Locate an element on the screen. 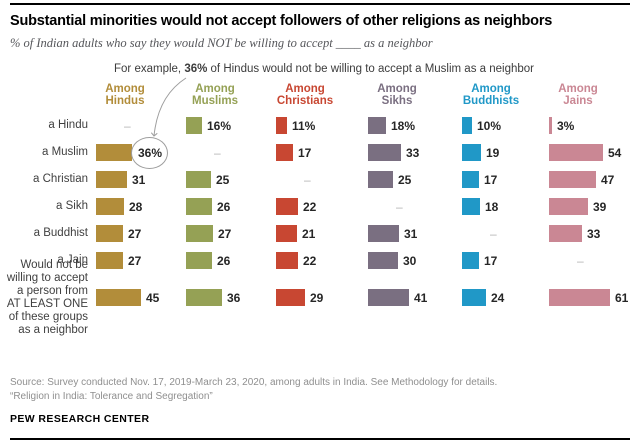 This screenshot has height=447, width=639. bar-value: 19 is located at coordinates (493, 152).